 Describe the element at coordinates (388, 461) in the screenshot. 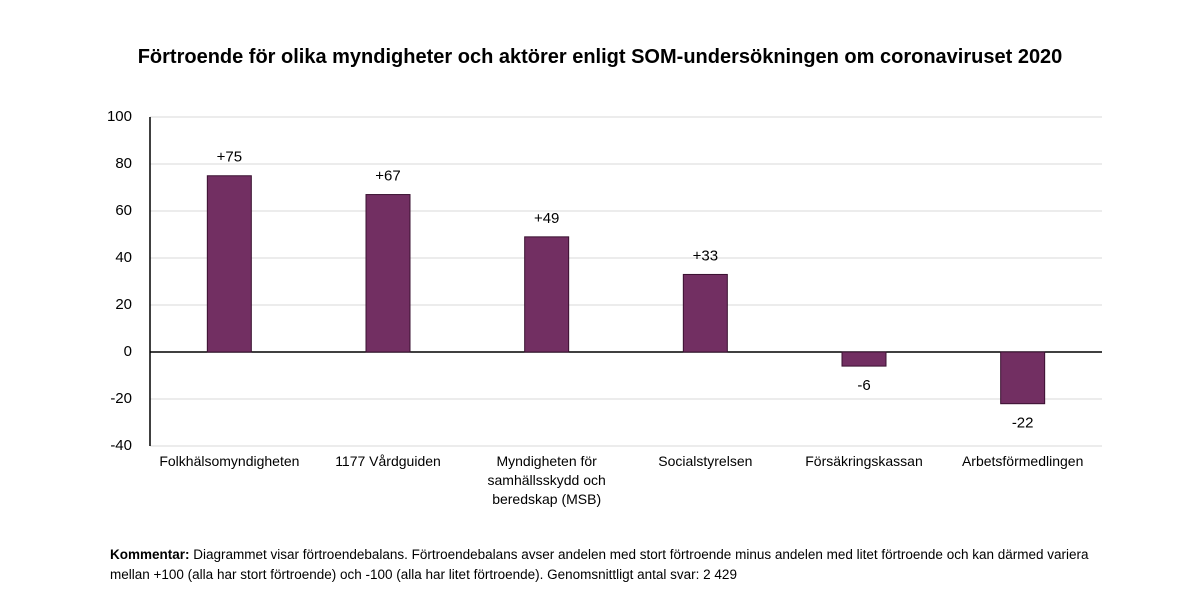

I see `x-tick-label: 1177 Vårdguiden` at that location.